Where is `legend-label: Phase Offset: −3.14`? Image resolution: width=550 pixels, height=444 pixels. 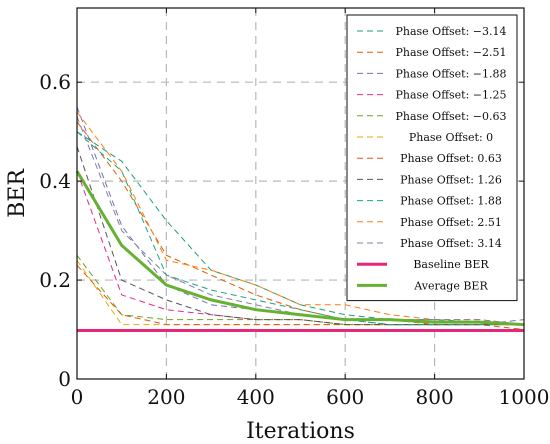
legend-label: Phase Offset: −3.14 is located at coordinates (450, 31).